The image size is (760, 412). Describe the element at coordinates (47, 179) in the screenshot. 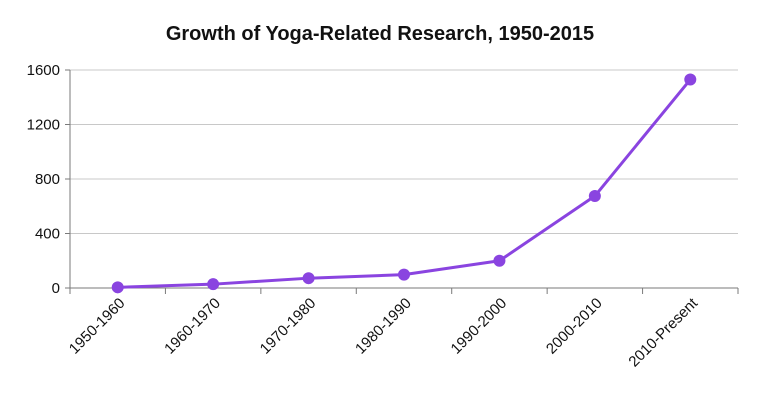

I see `y-tick-label: 800` at that location.